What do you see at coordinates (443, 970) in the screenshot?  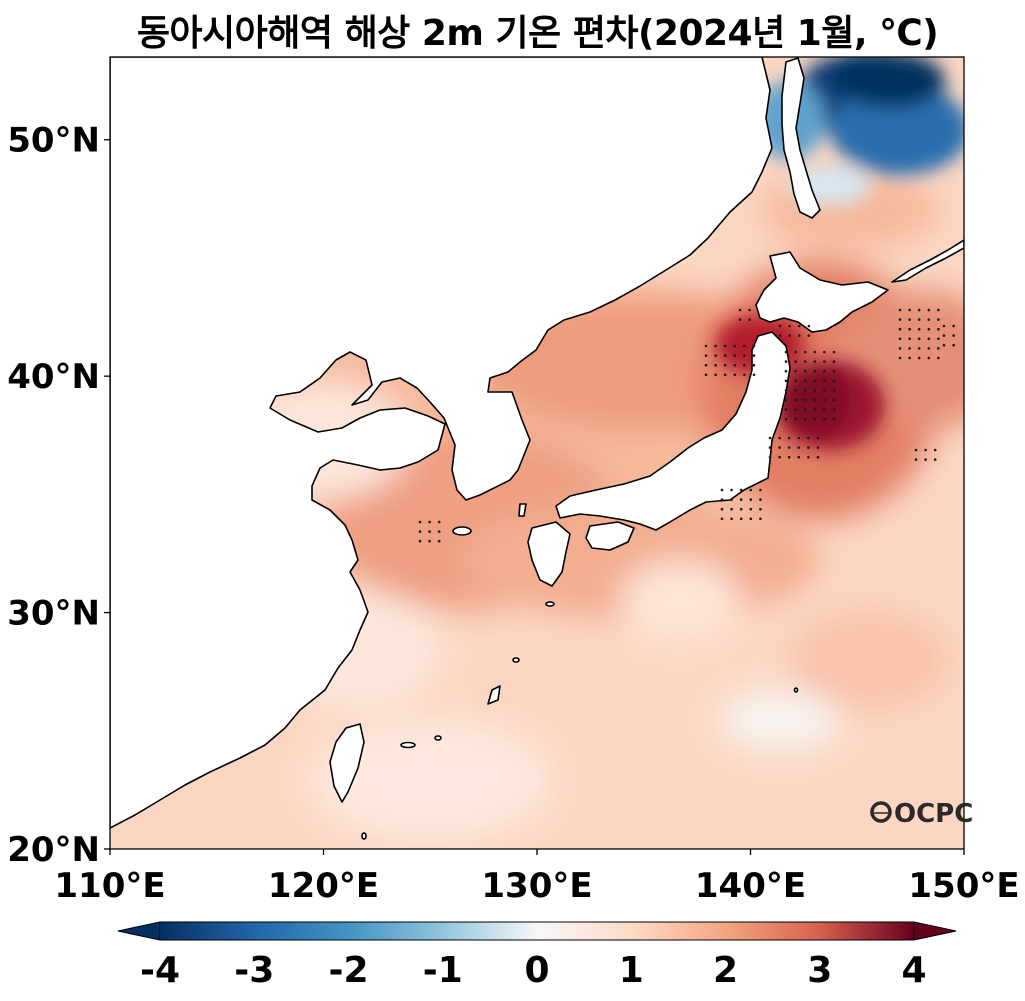 I see `colorbar-tick-label: -1` at bounding box center [443, 970].